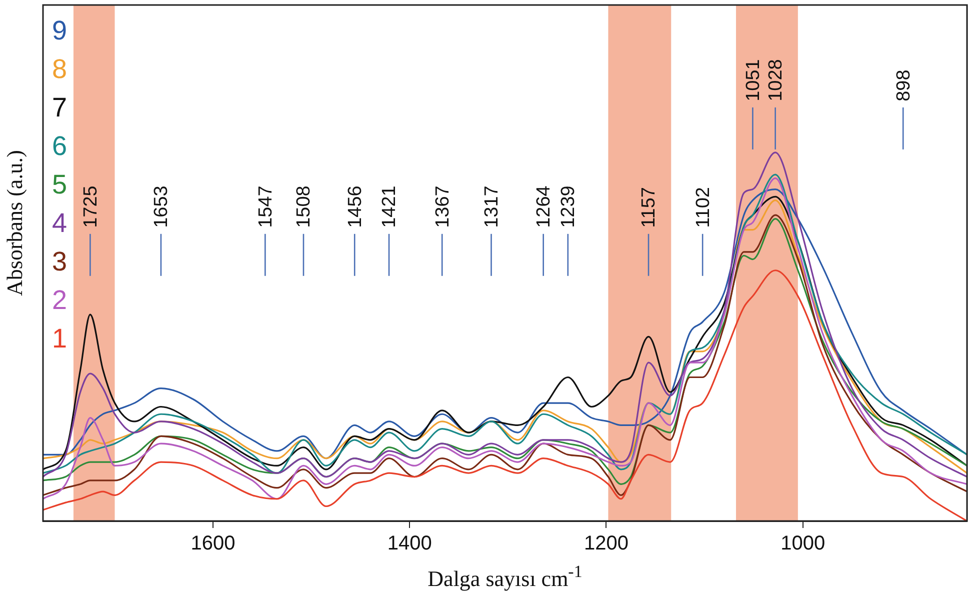  I want to click on text: 4, so click(60, 223).